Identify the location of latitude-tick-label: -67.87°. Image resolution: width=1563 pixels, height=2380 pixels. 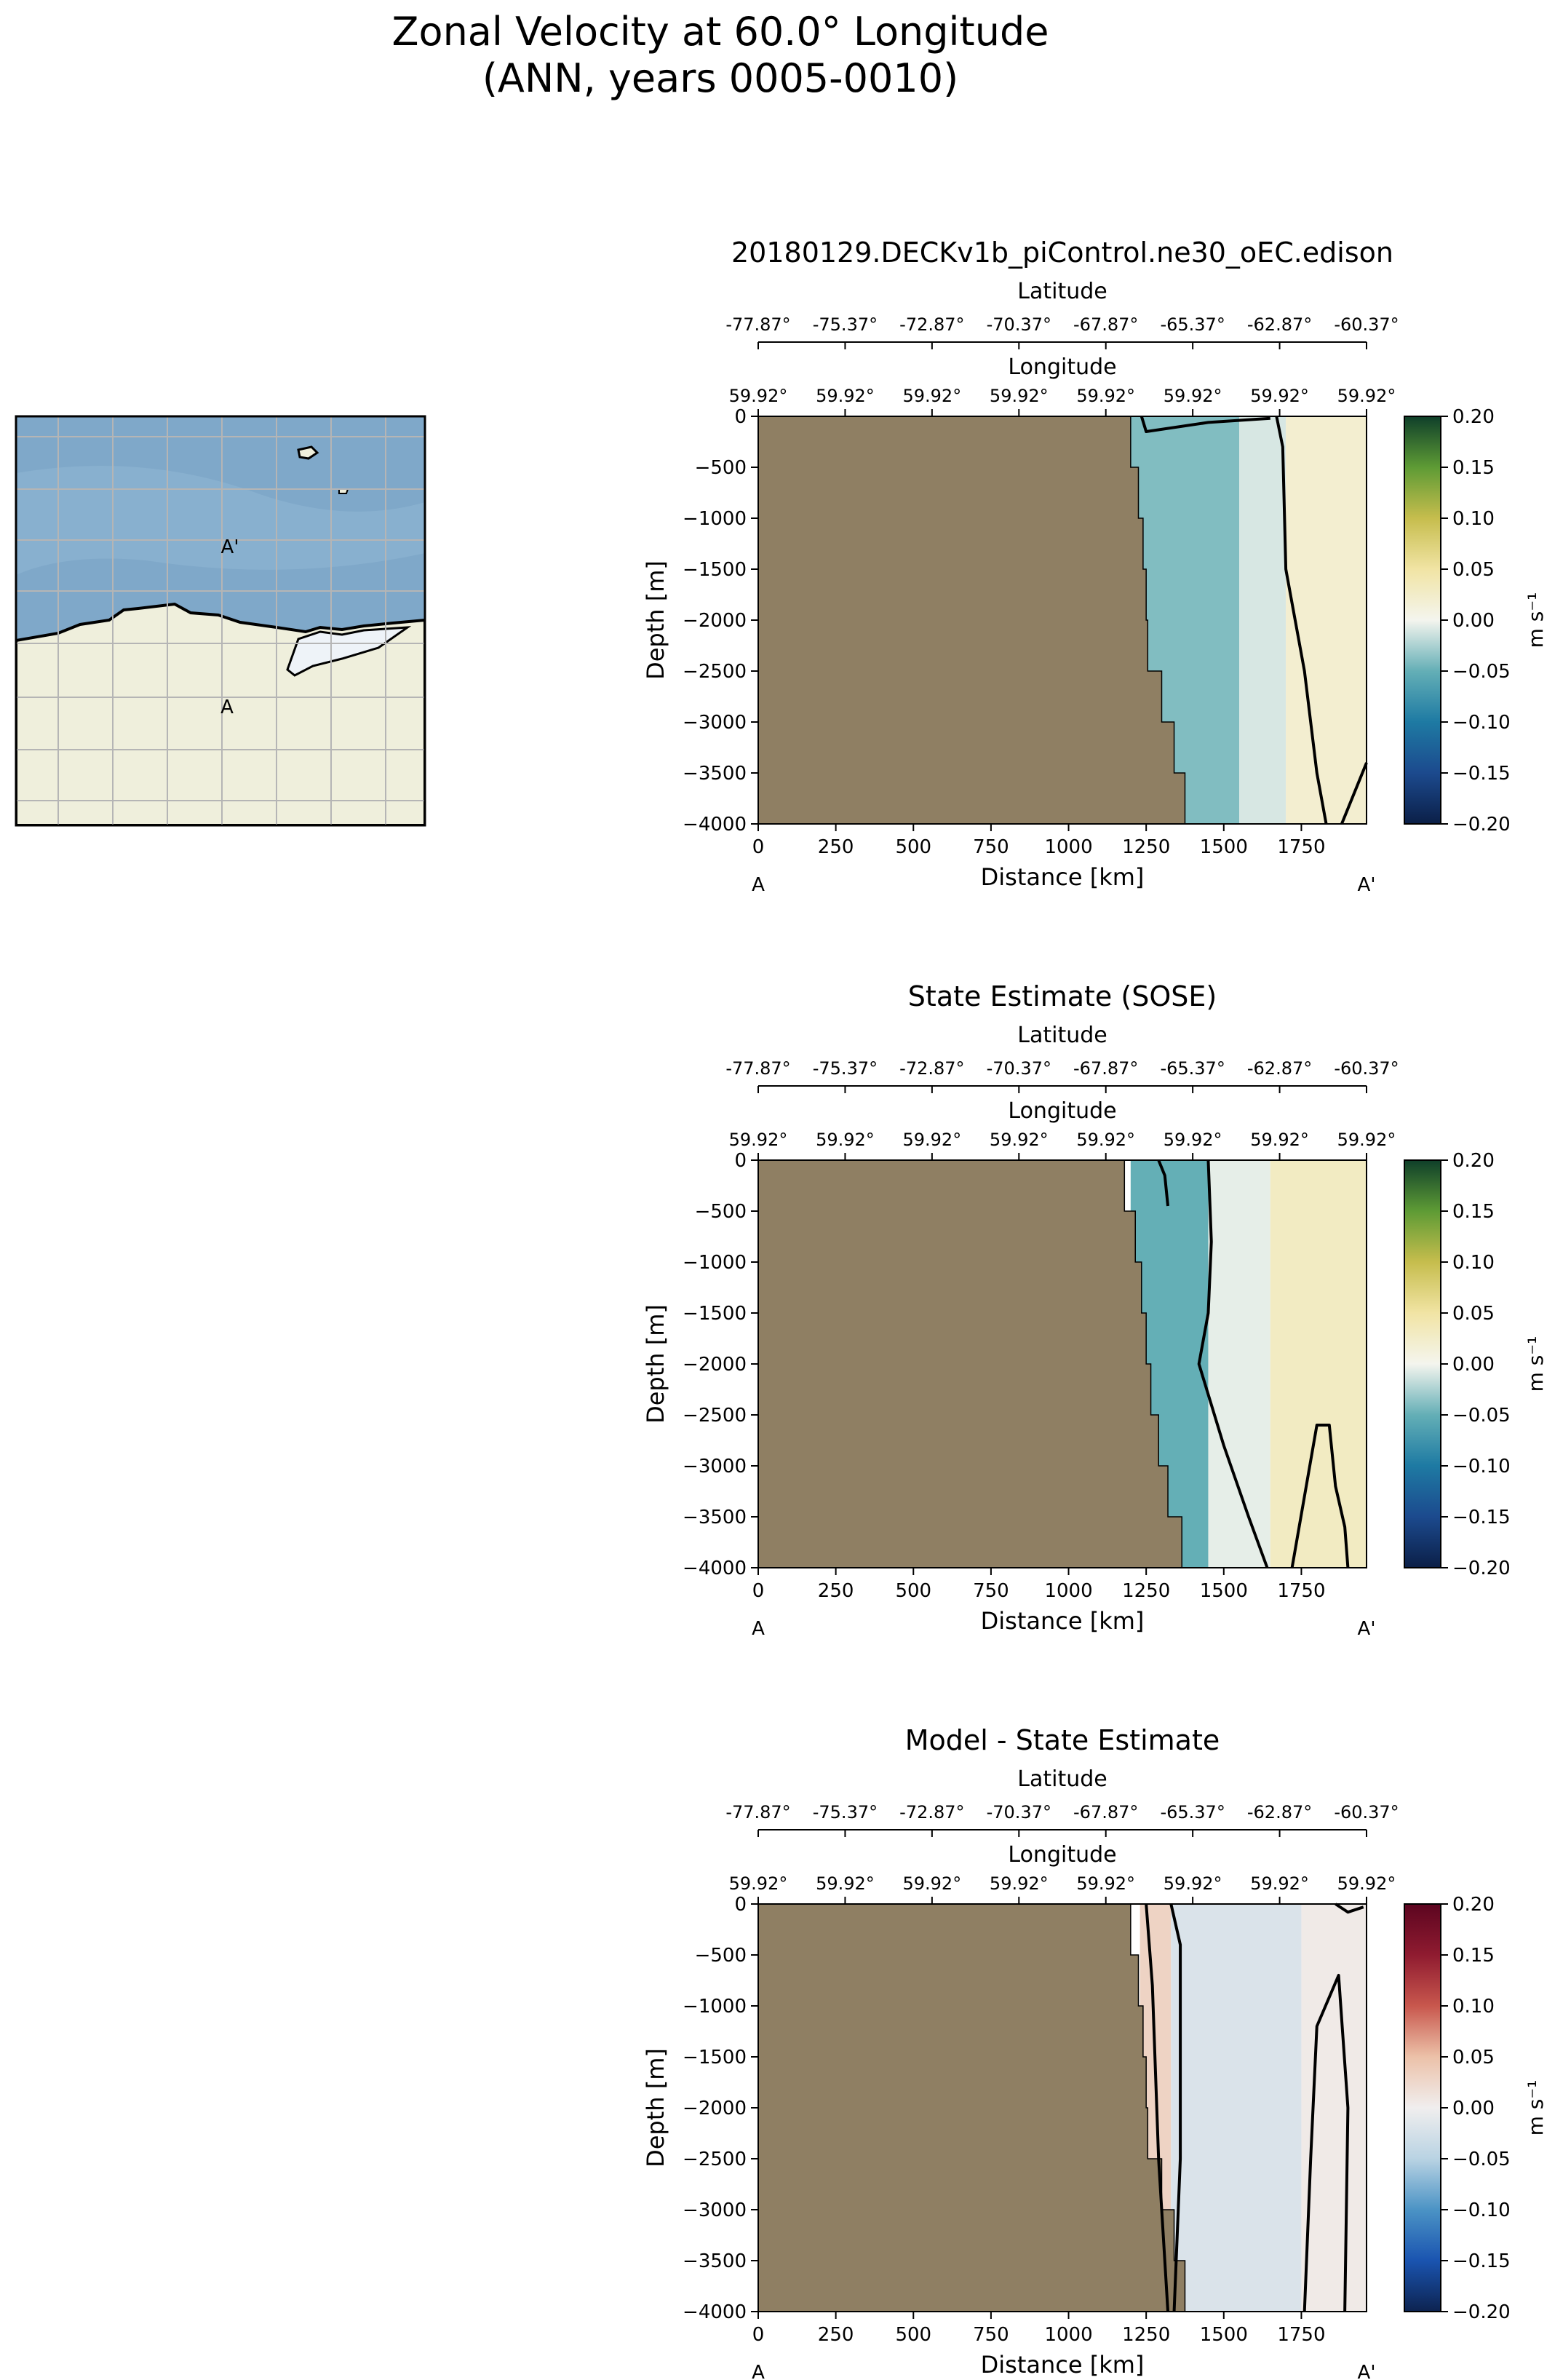
(1105, 324).